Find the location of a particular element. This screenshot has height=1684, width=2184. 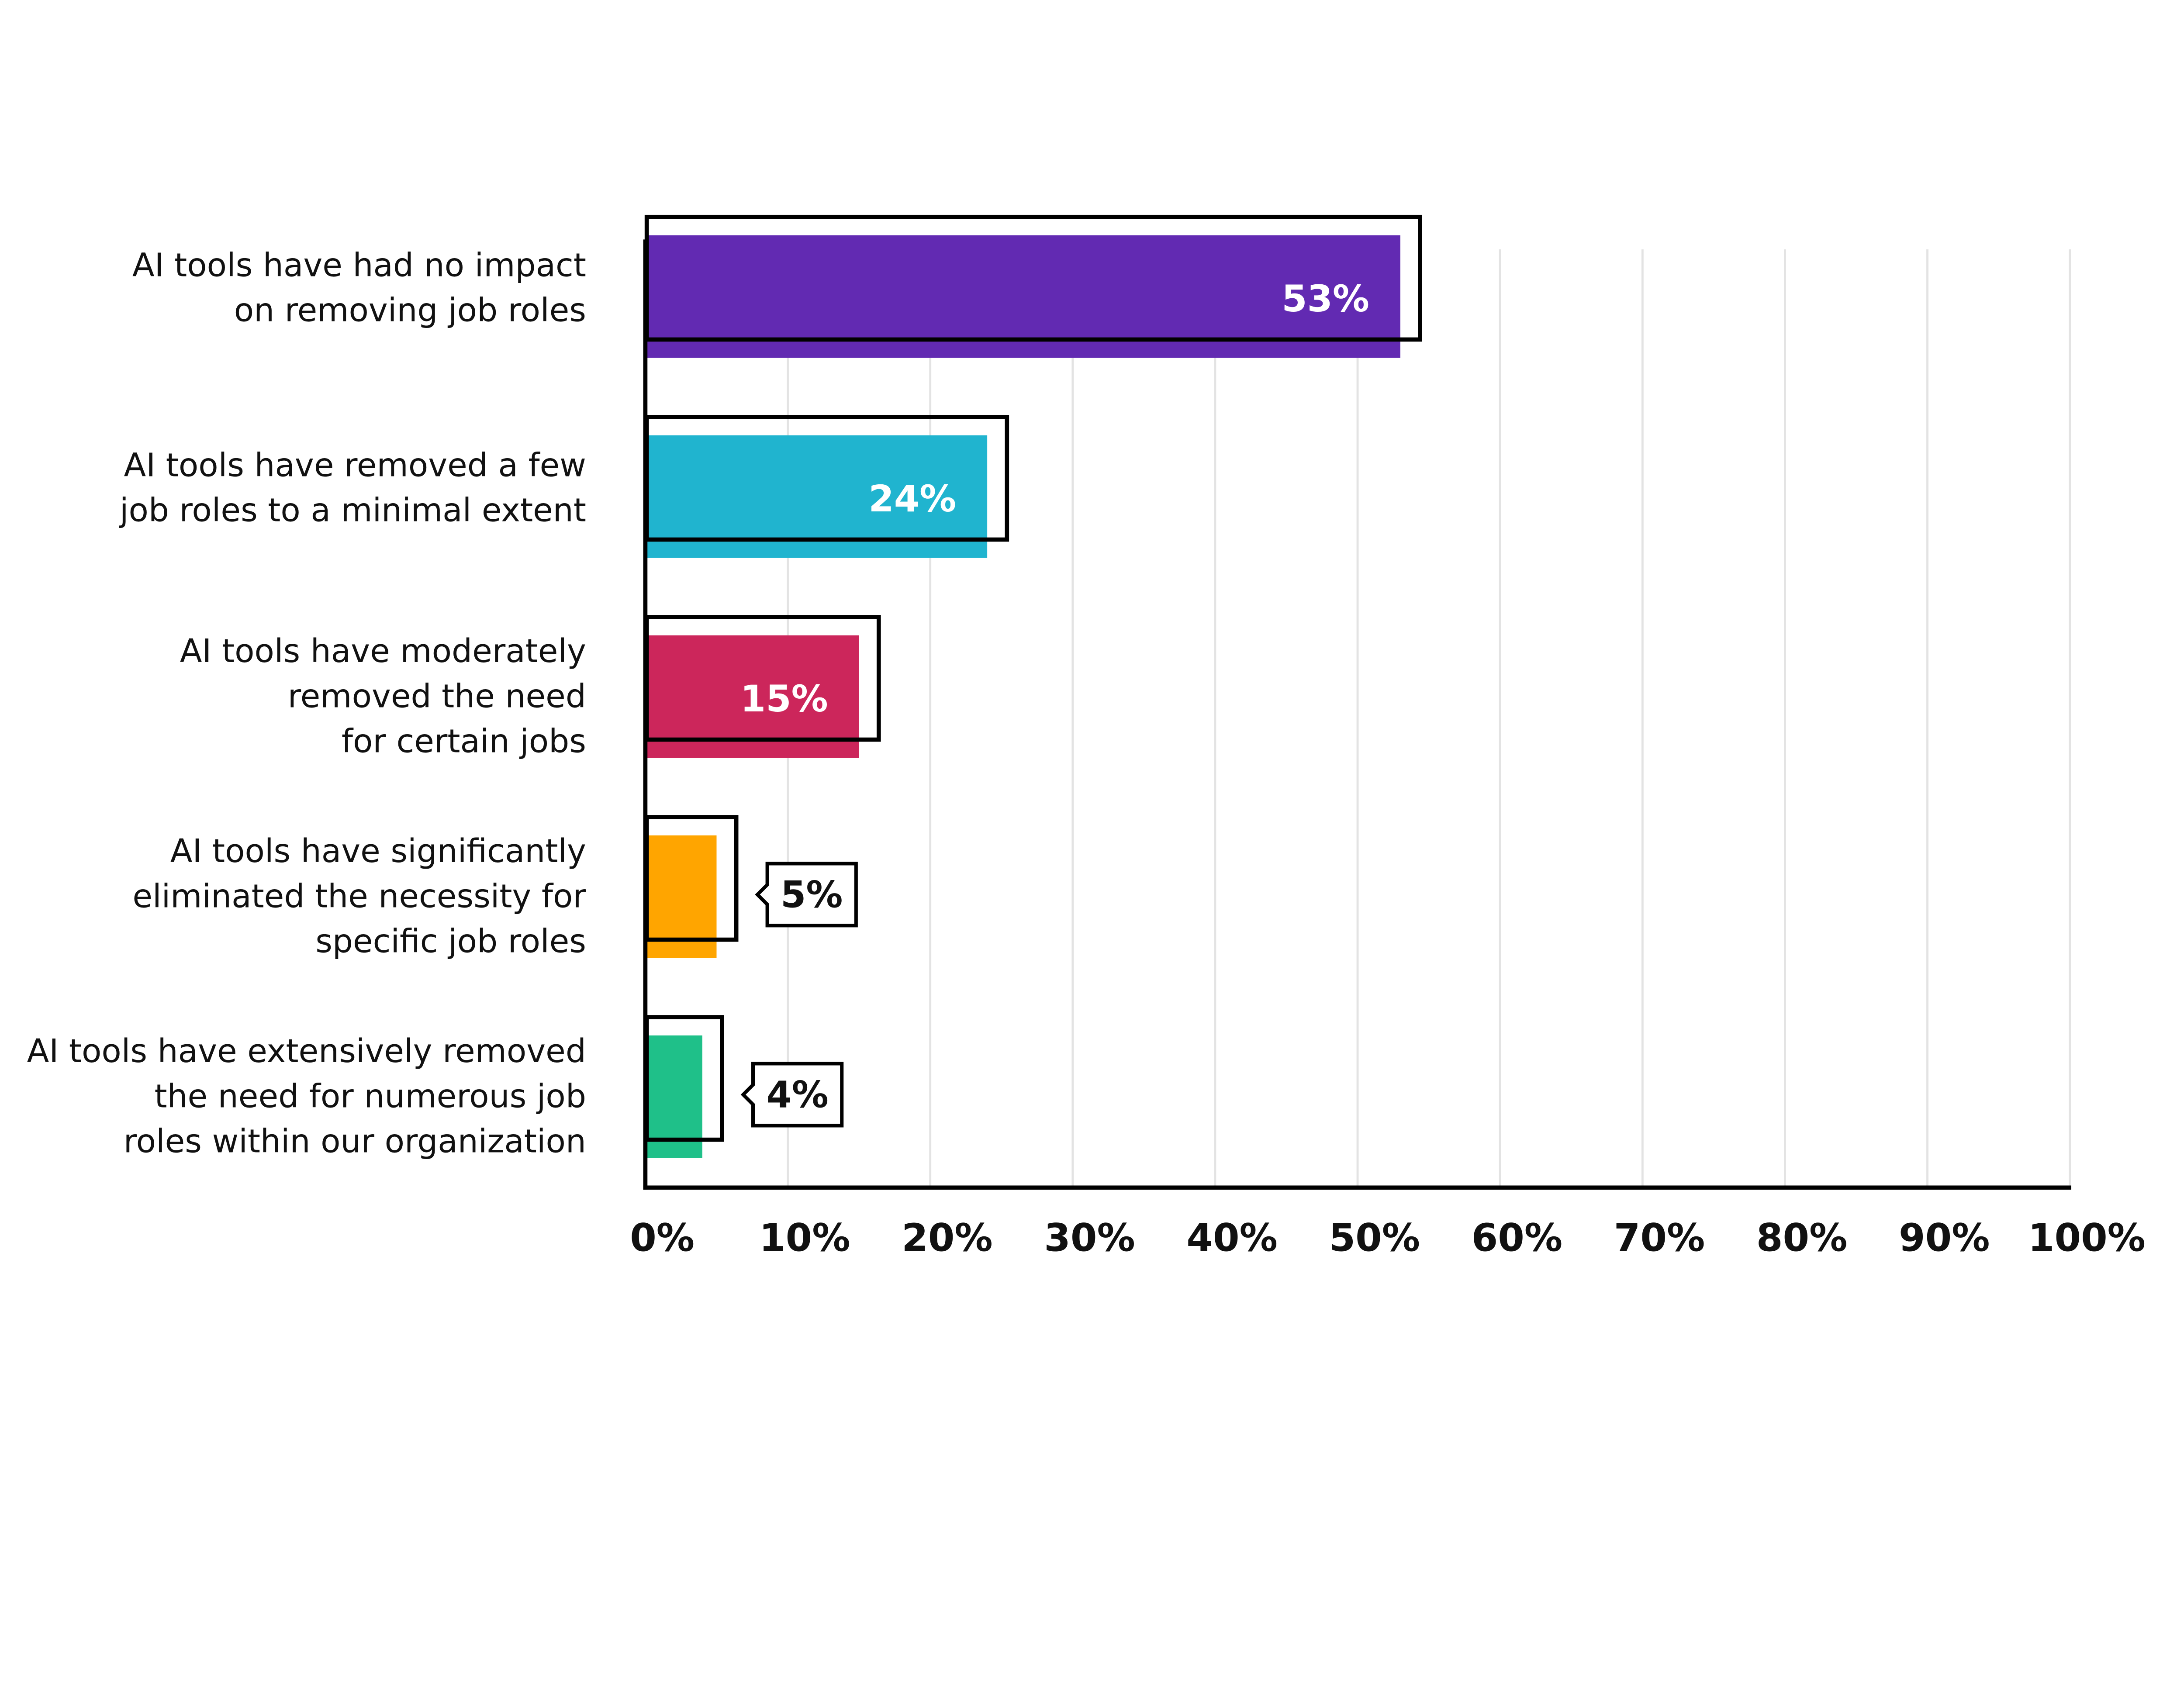

data-label: 24% is located at coordinates (912, 499).